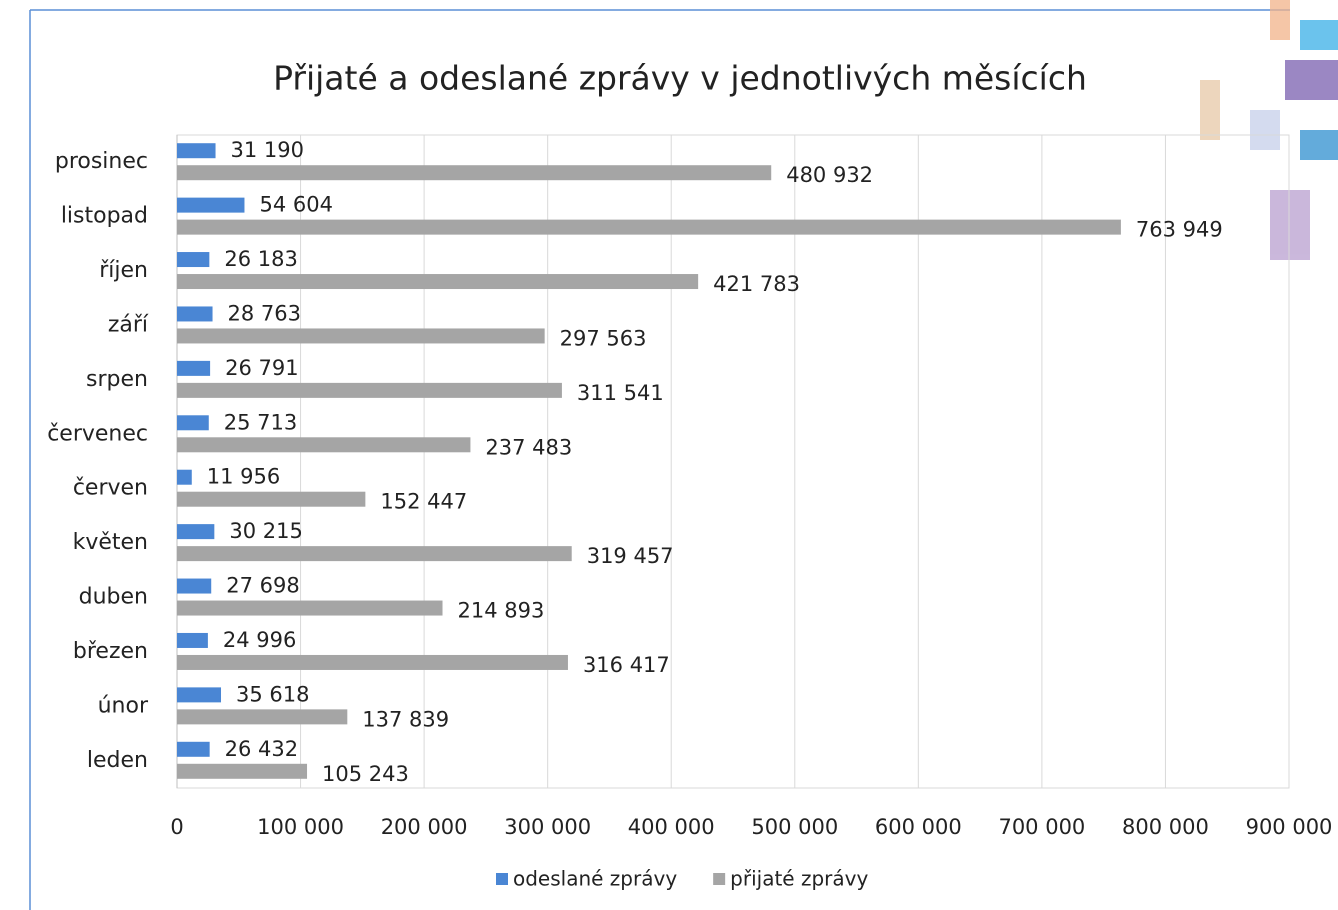 Image resolution: width=1338 pixels, height=910 pixels. What do you see at coordinates (128, 324) in the screenshot?
I see `y-tick-label: září` at bounding box center [128, 324].